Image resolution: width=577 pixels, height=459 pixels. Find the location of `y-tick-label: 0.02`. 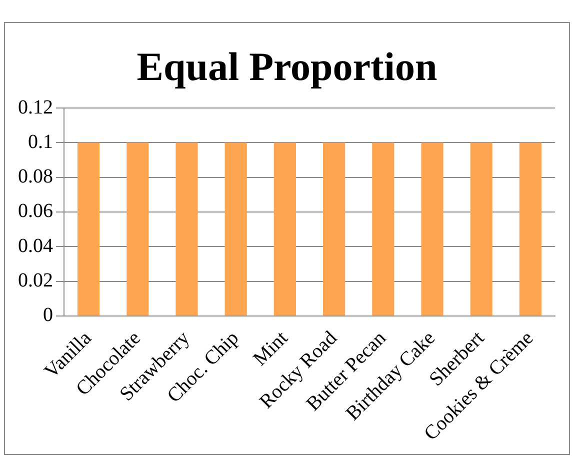

y-tick-label: 0.02 is located at coordinates (35, 281).